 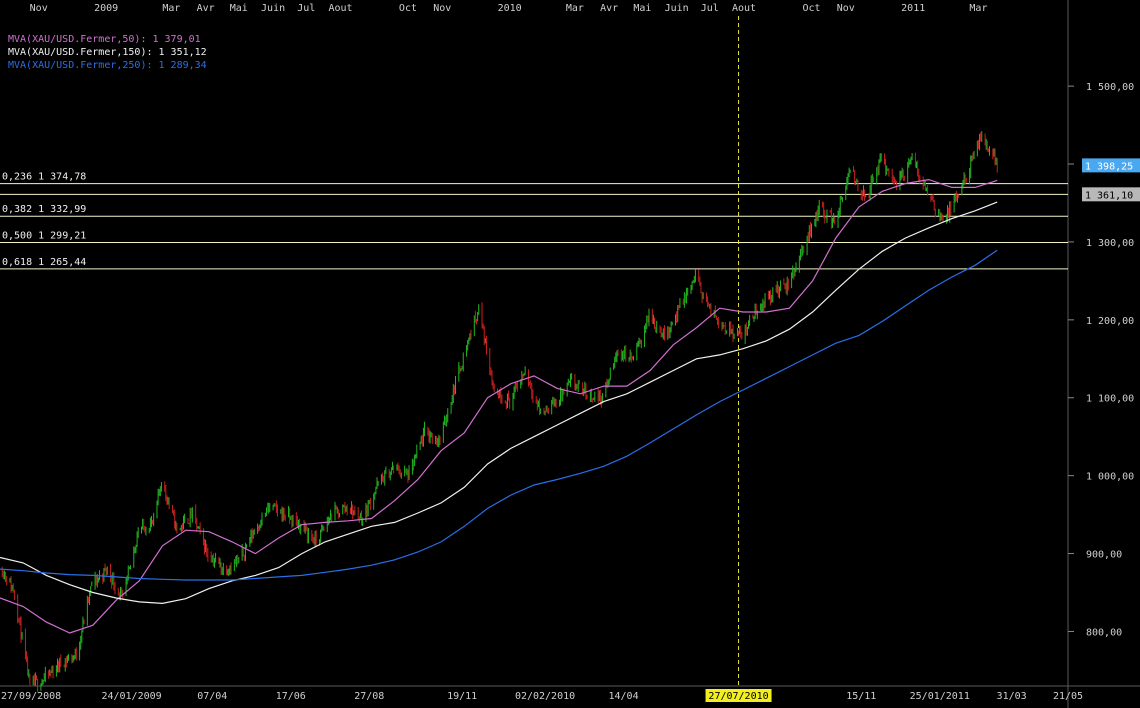 I want to click on fib-level-label: 0,236 1 374,78, so click(x=44, y=177).